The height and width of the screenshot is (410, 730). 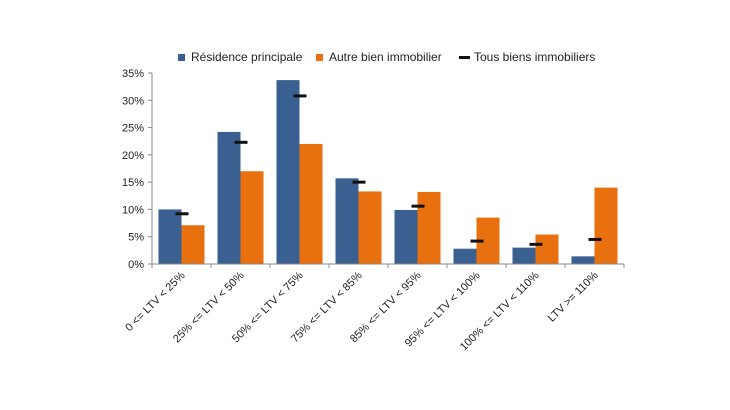 I want to click on y-tick-label: 10%, so click(x=133, y=210).